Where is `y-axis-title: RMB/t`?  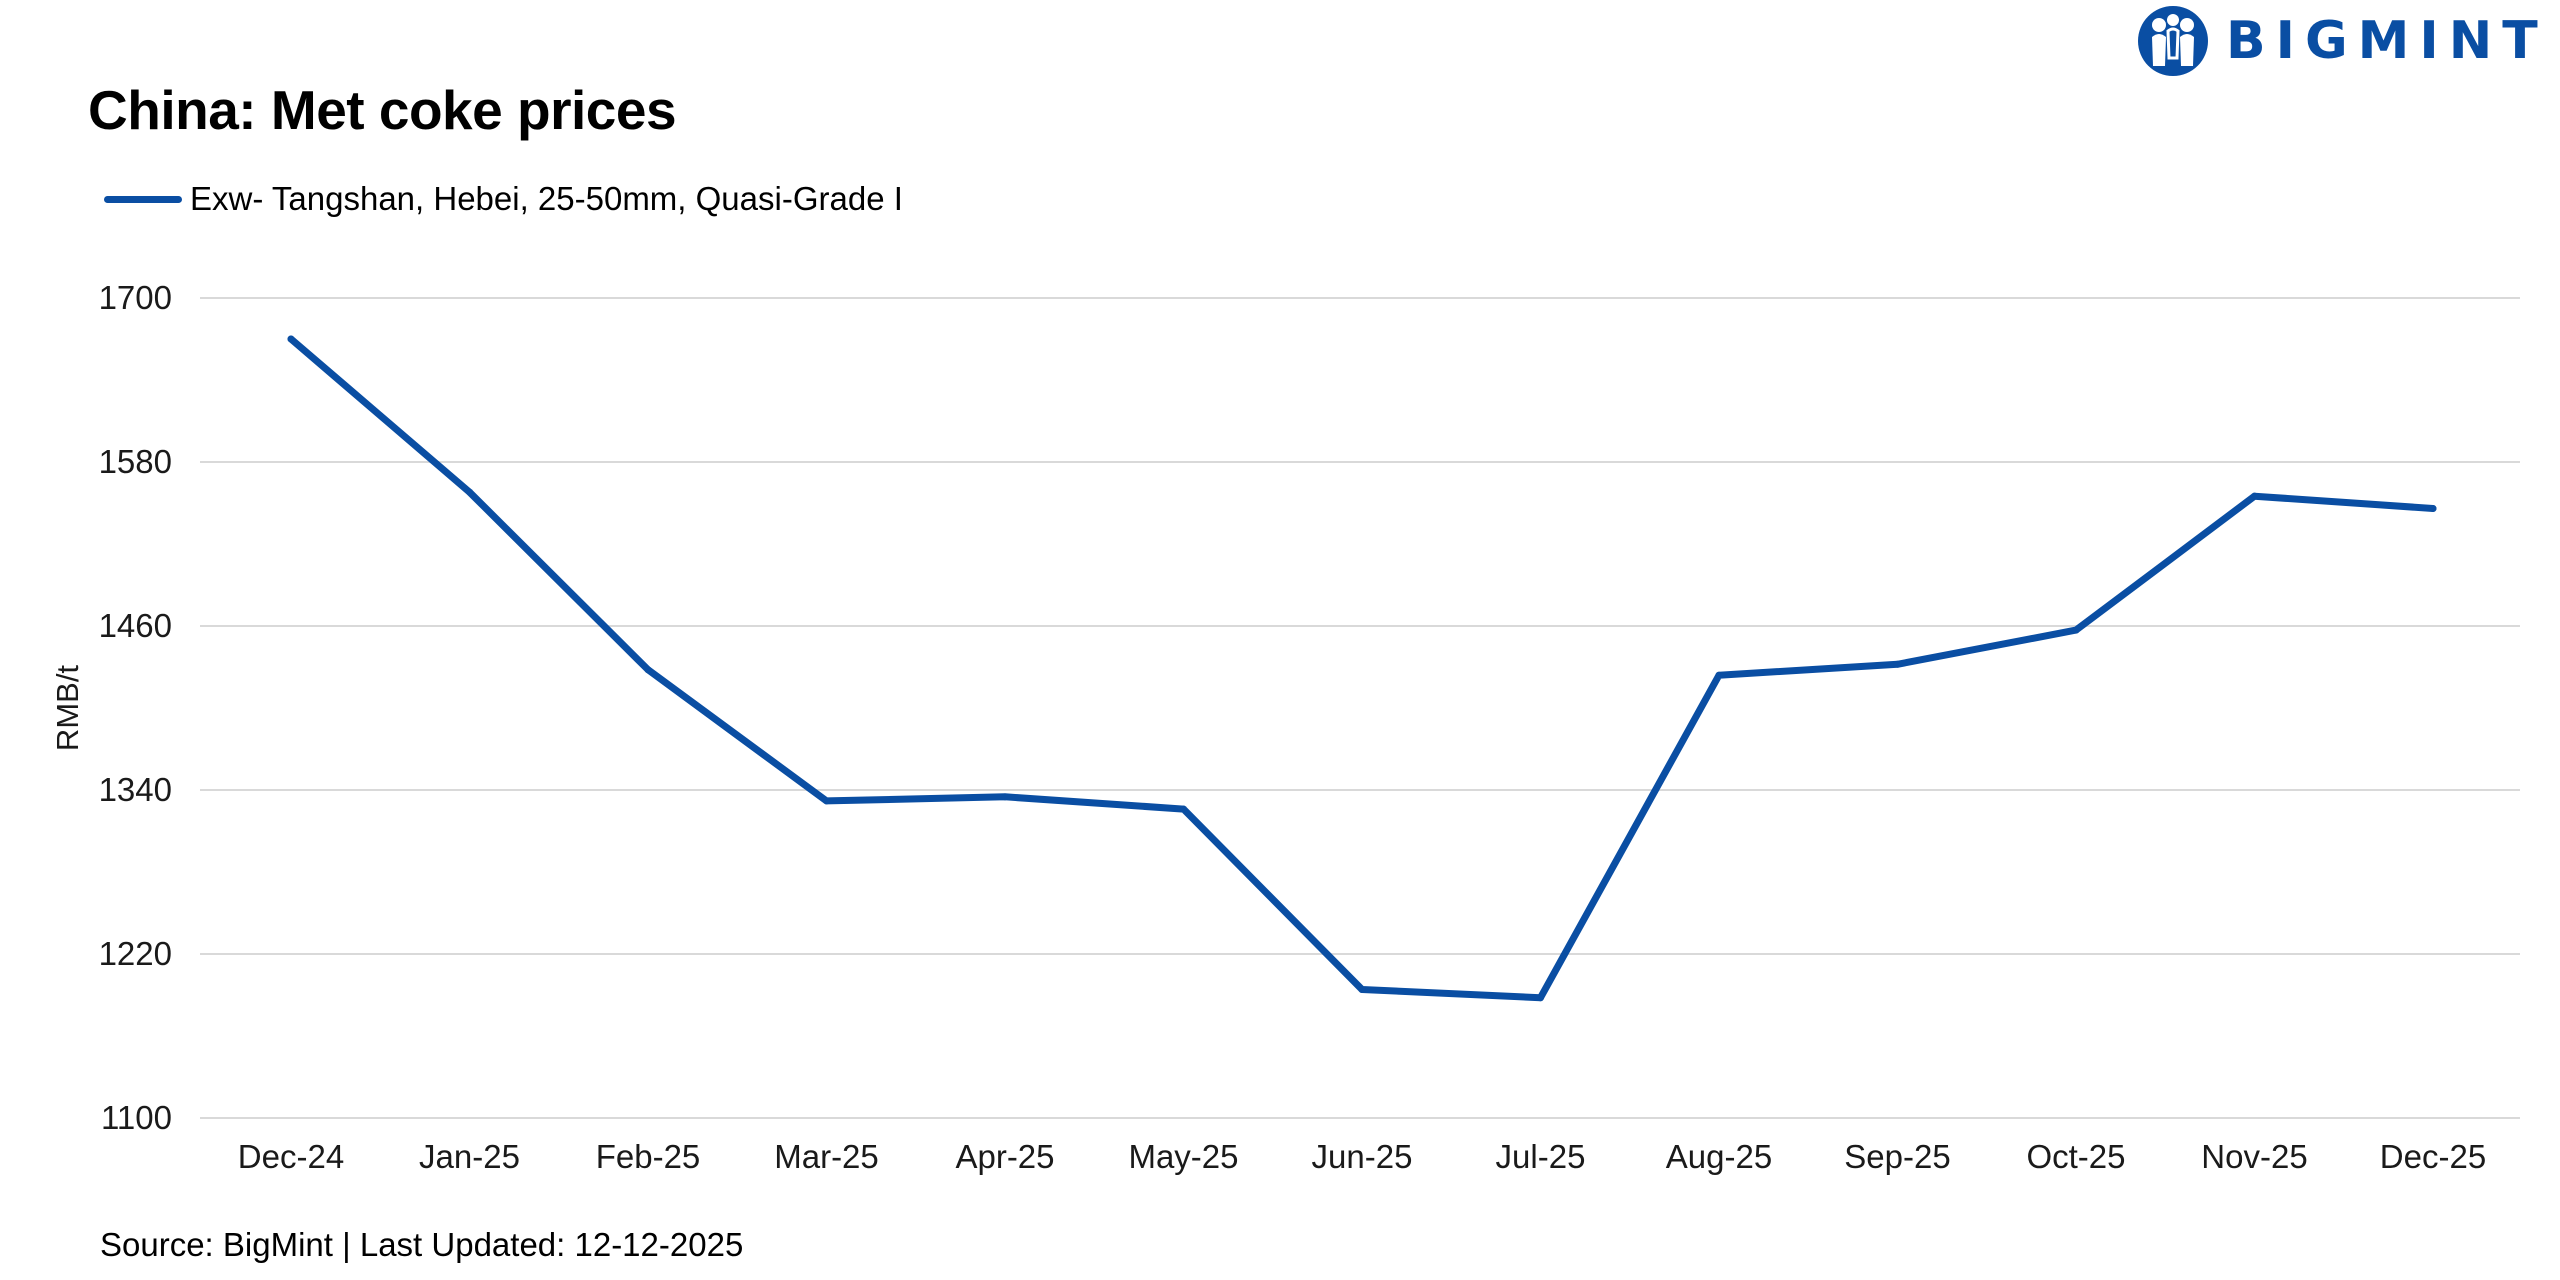
y-axis-title: RMB/t is located at coordinates (67, 708).